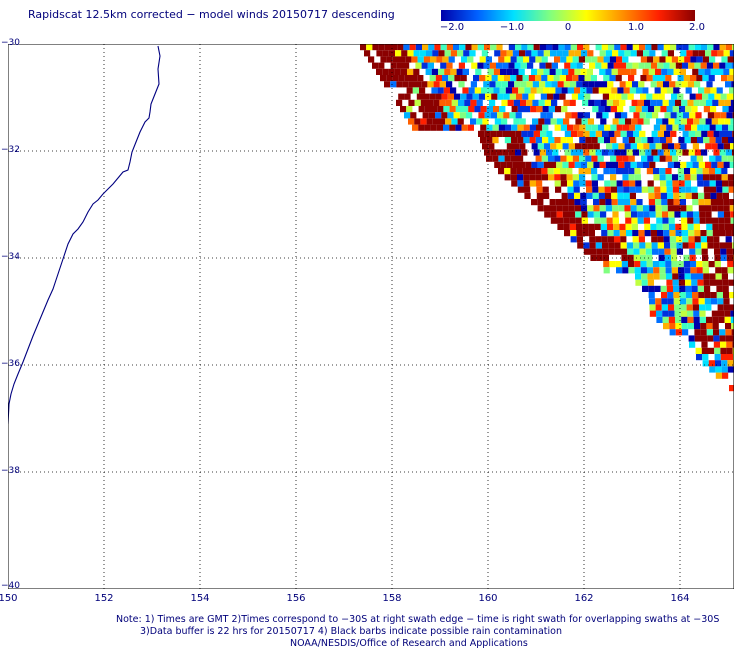  What do you see at coordinates (488, 598) in the screenshot?
I see `lon-label: 160` at bounding box center [488, 598].